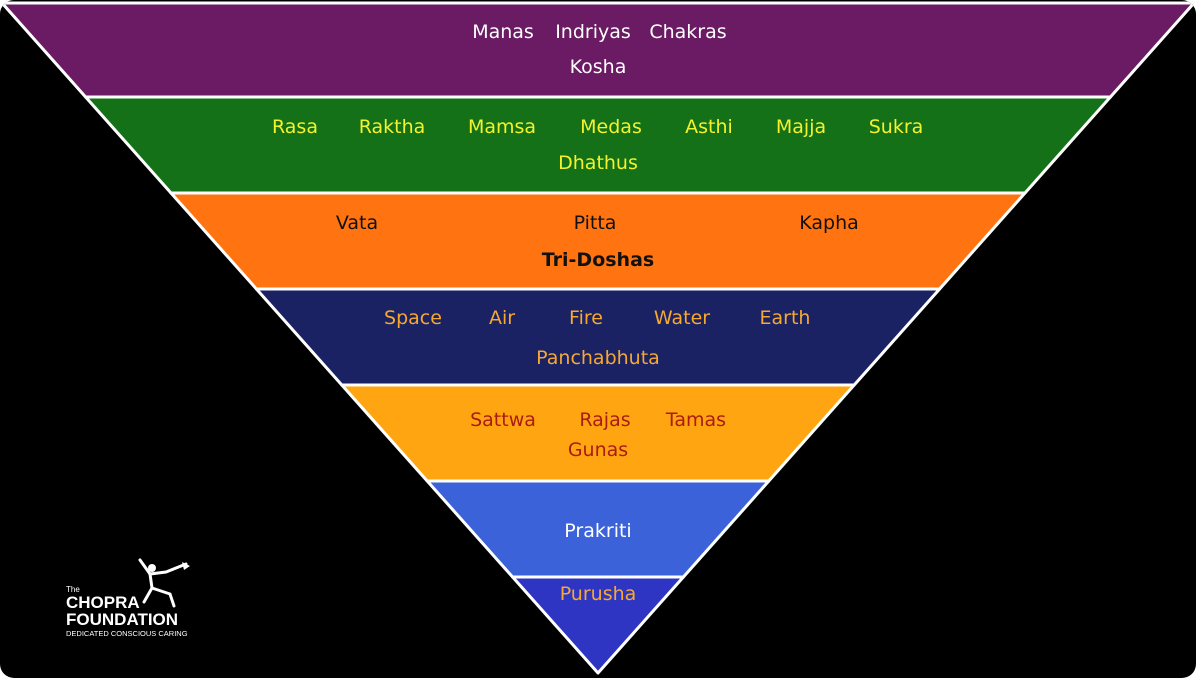  Describe the element at coordinates (357, 223) in the screenshot. I see `tier-item-vata: Vata` at that location.